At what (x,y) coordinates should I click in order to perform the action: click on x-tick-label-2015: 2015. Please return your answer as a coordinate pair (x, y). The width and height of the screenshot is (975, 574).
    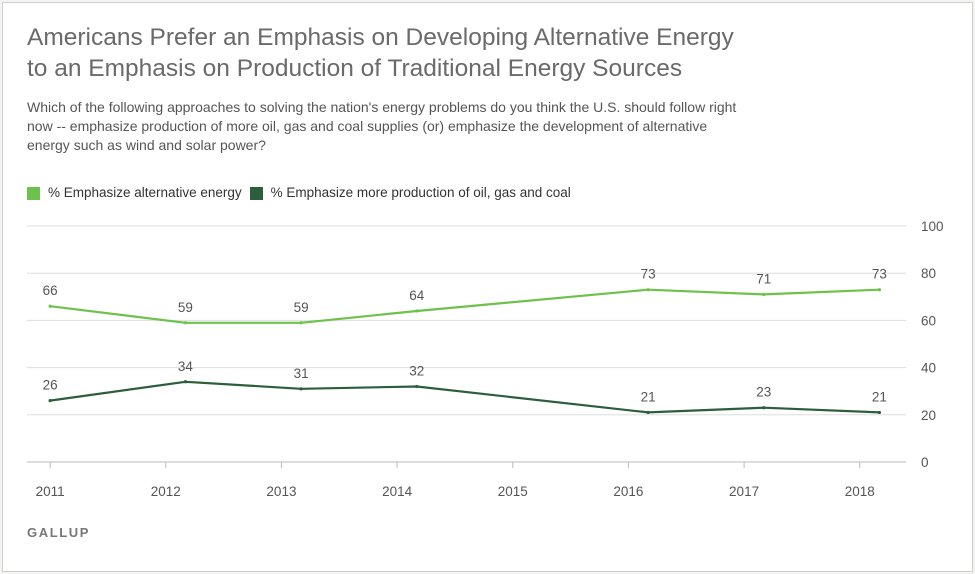
    Looking at the image, I should click on (513, 491).